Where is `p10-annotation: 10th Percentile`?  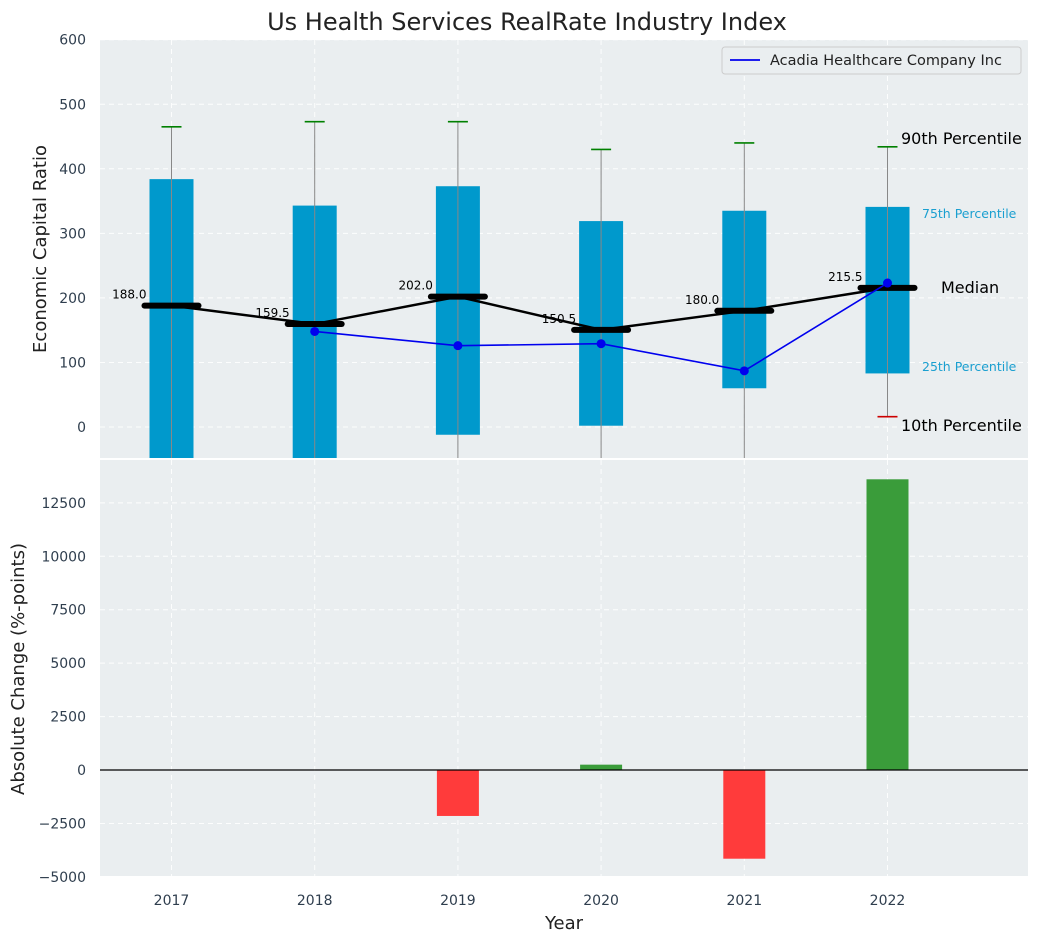 p10-annotation: 10th Percentile is located at coordinates (961, 425).